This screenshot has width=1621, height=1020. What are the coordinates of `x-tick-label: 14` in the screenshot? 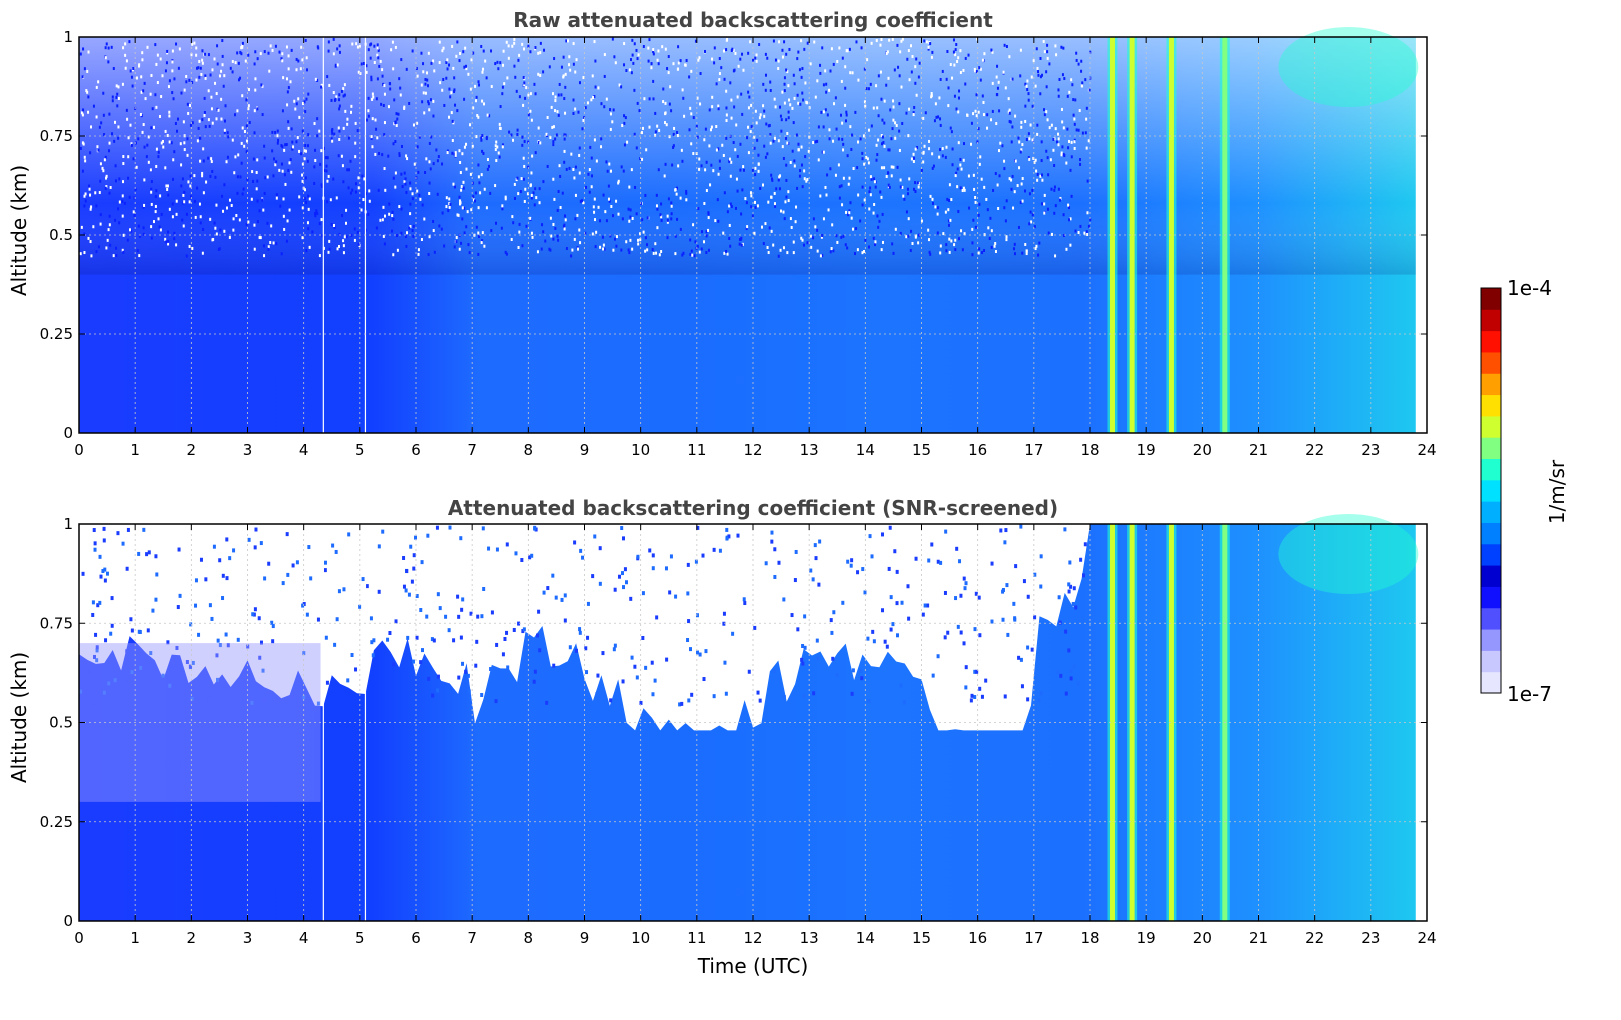 It's located at (865, 450).